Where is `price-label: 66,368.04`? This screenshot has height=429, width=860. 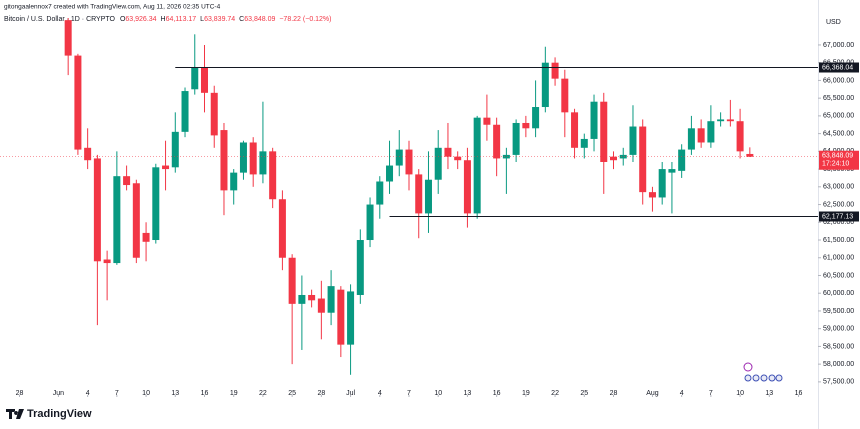
price-label: 66,368.04 is located at coordinates (837, 67).